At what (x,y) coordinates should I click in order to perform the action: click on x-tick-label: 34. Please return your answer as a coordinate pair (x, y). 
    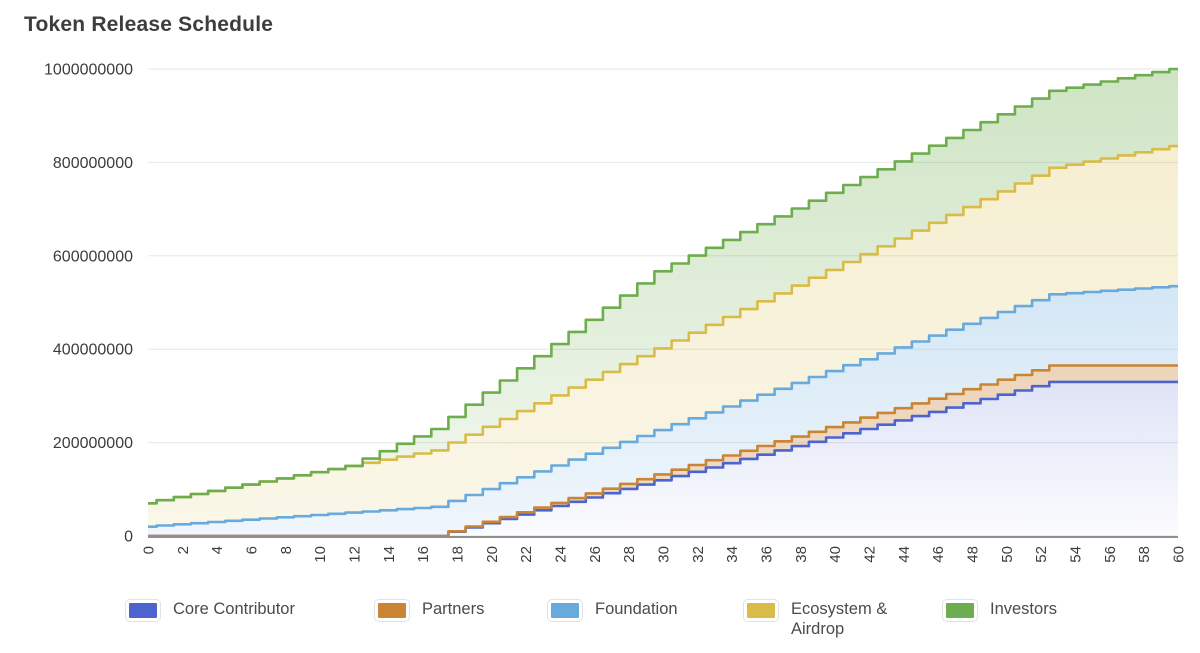
    Looking at the image, I should click on (732, 554).